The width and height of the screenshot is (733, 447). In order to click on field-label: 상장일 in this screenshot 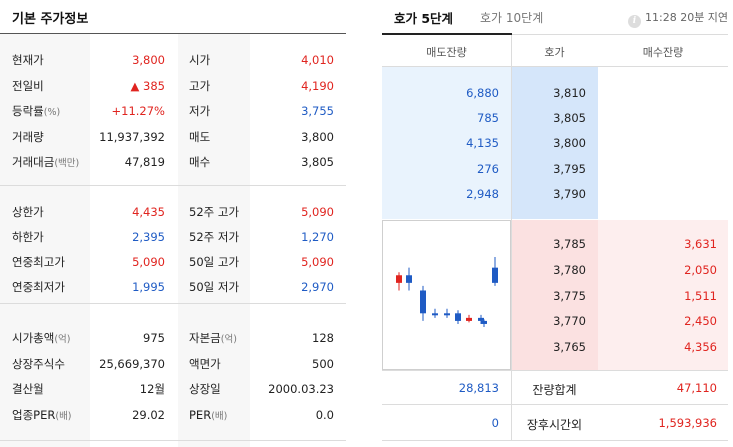, I will do `click(205, 390)`.